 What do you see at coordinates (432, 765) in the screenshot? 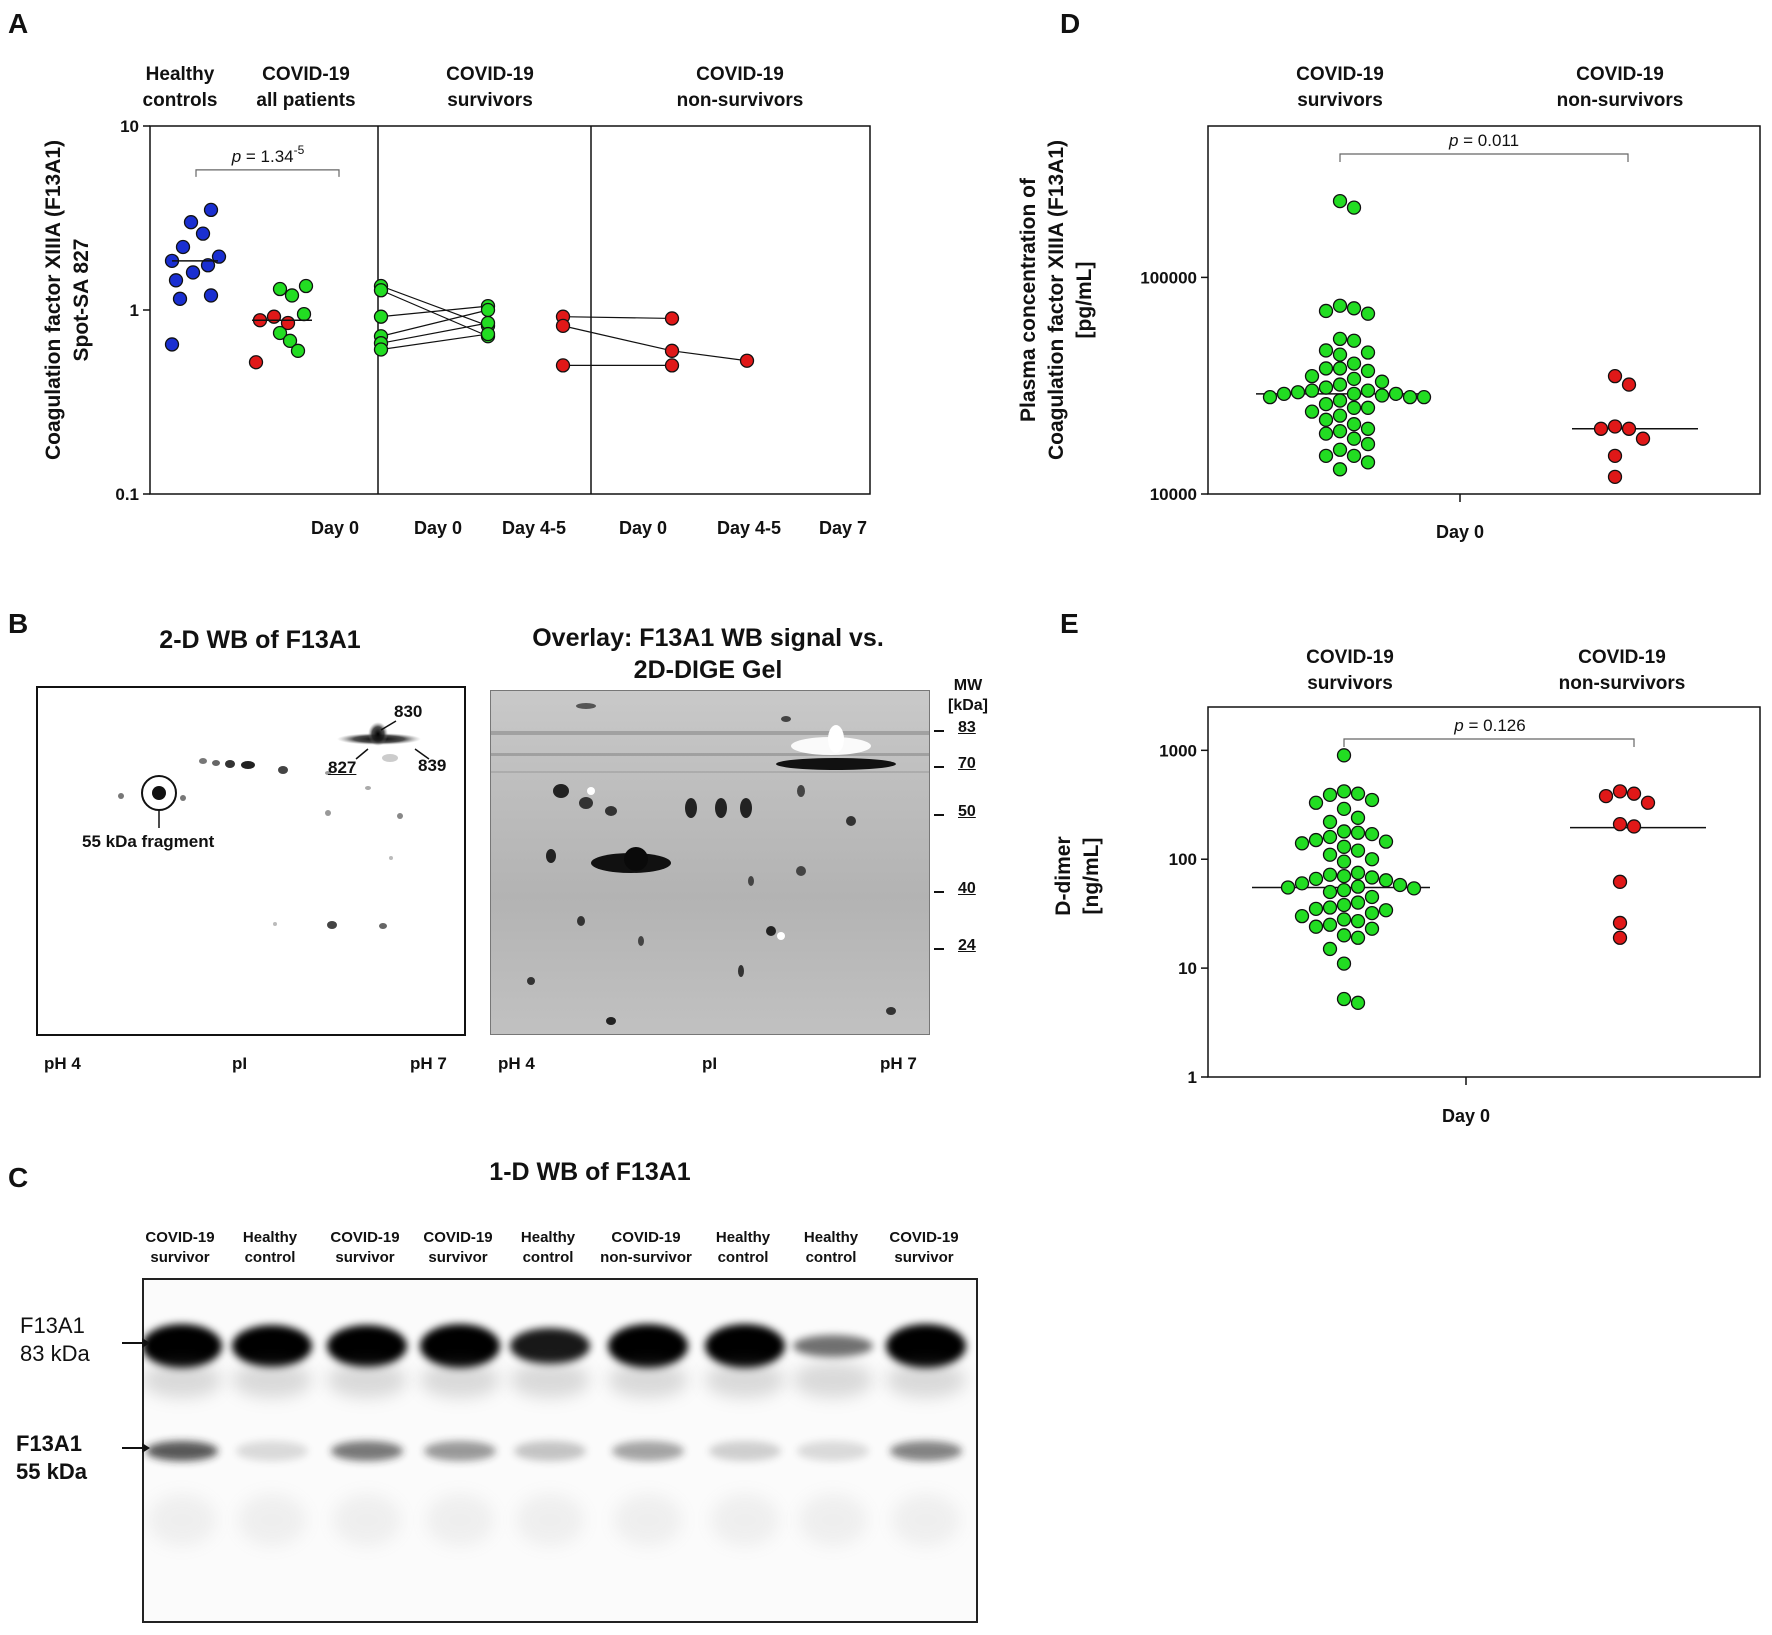
I see `spot-label-839: 839` at bounding box center [432, 765].